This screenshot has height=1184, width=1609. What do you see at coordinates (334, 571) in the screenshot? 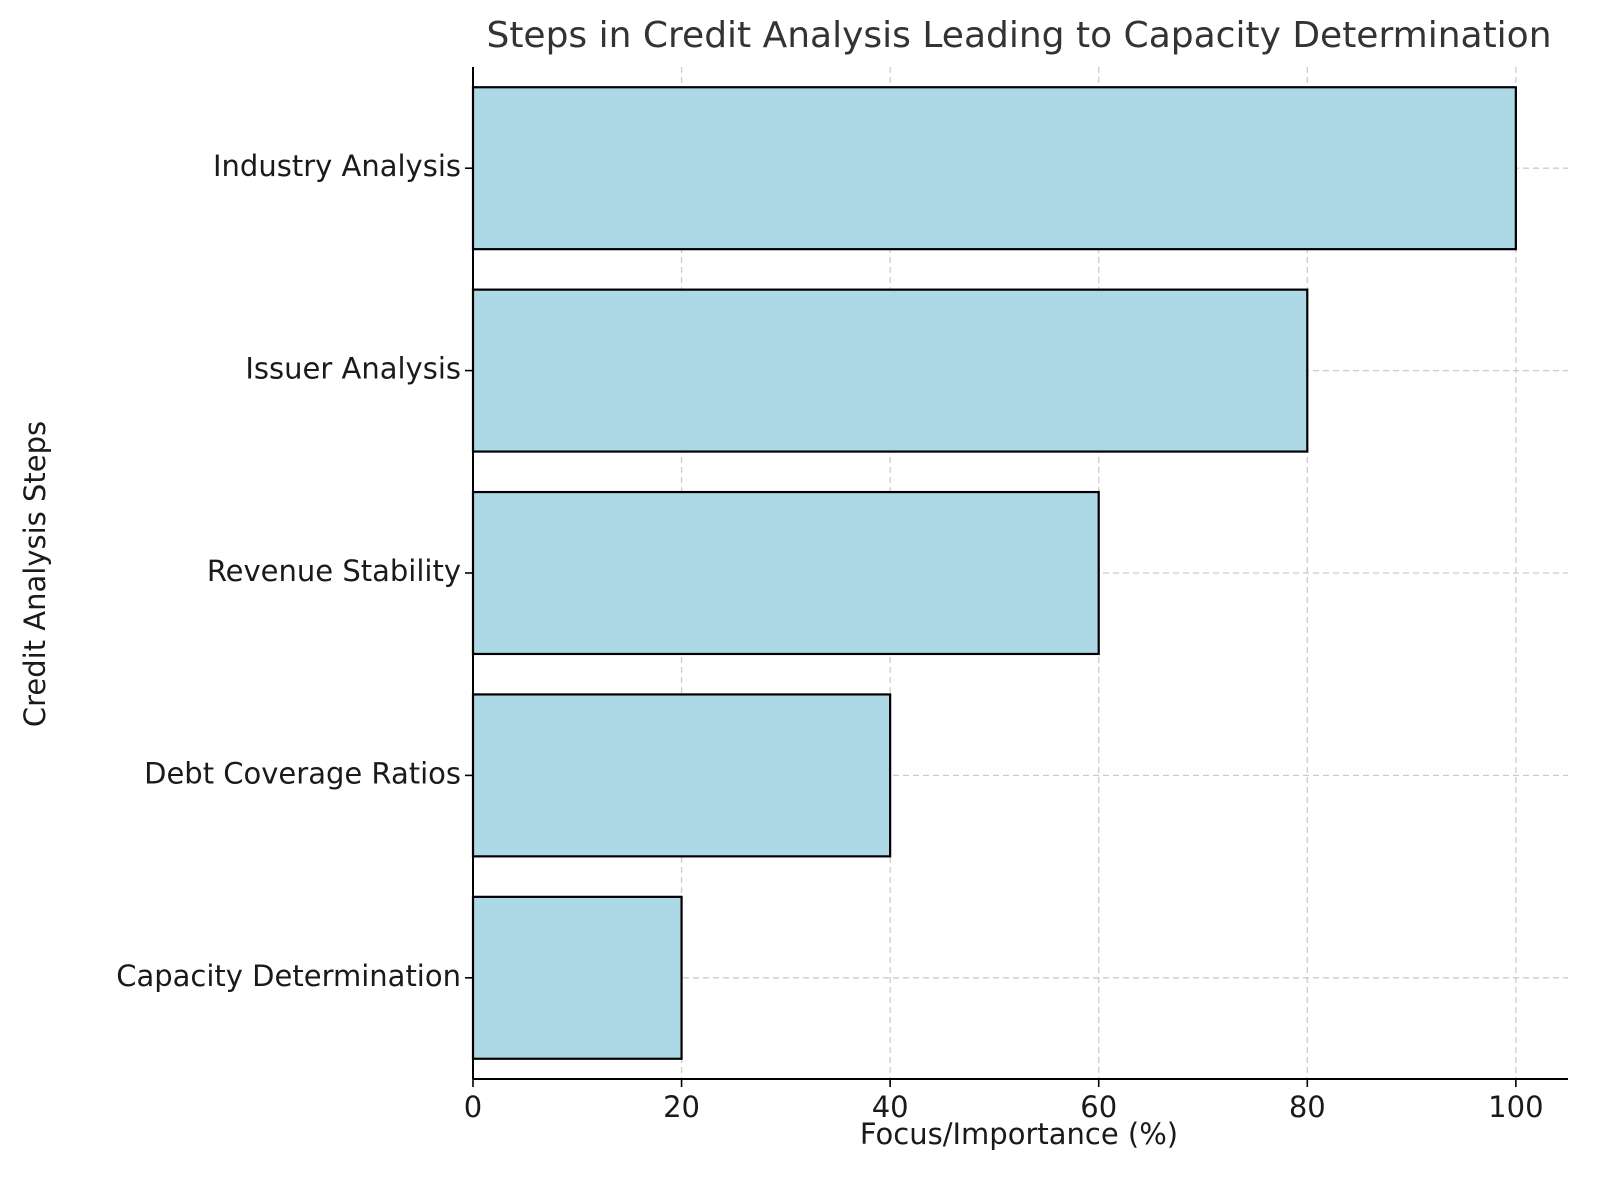
I see `y-tick-label: Revenue Stability` at bounding box center [334, 571].